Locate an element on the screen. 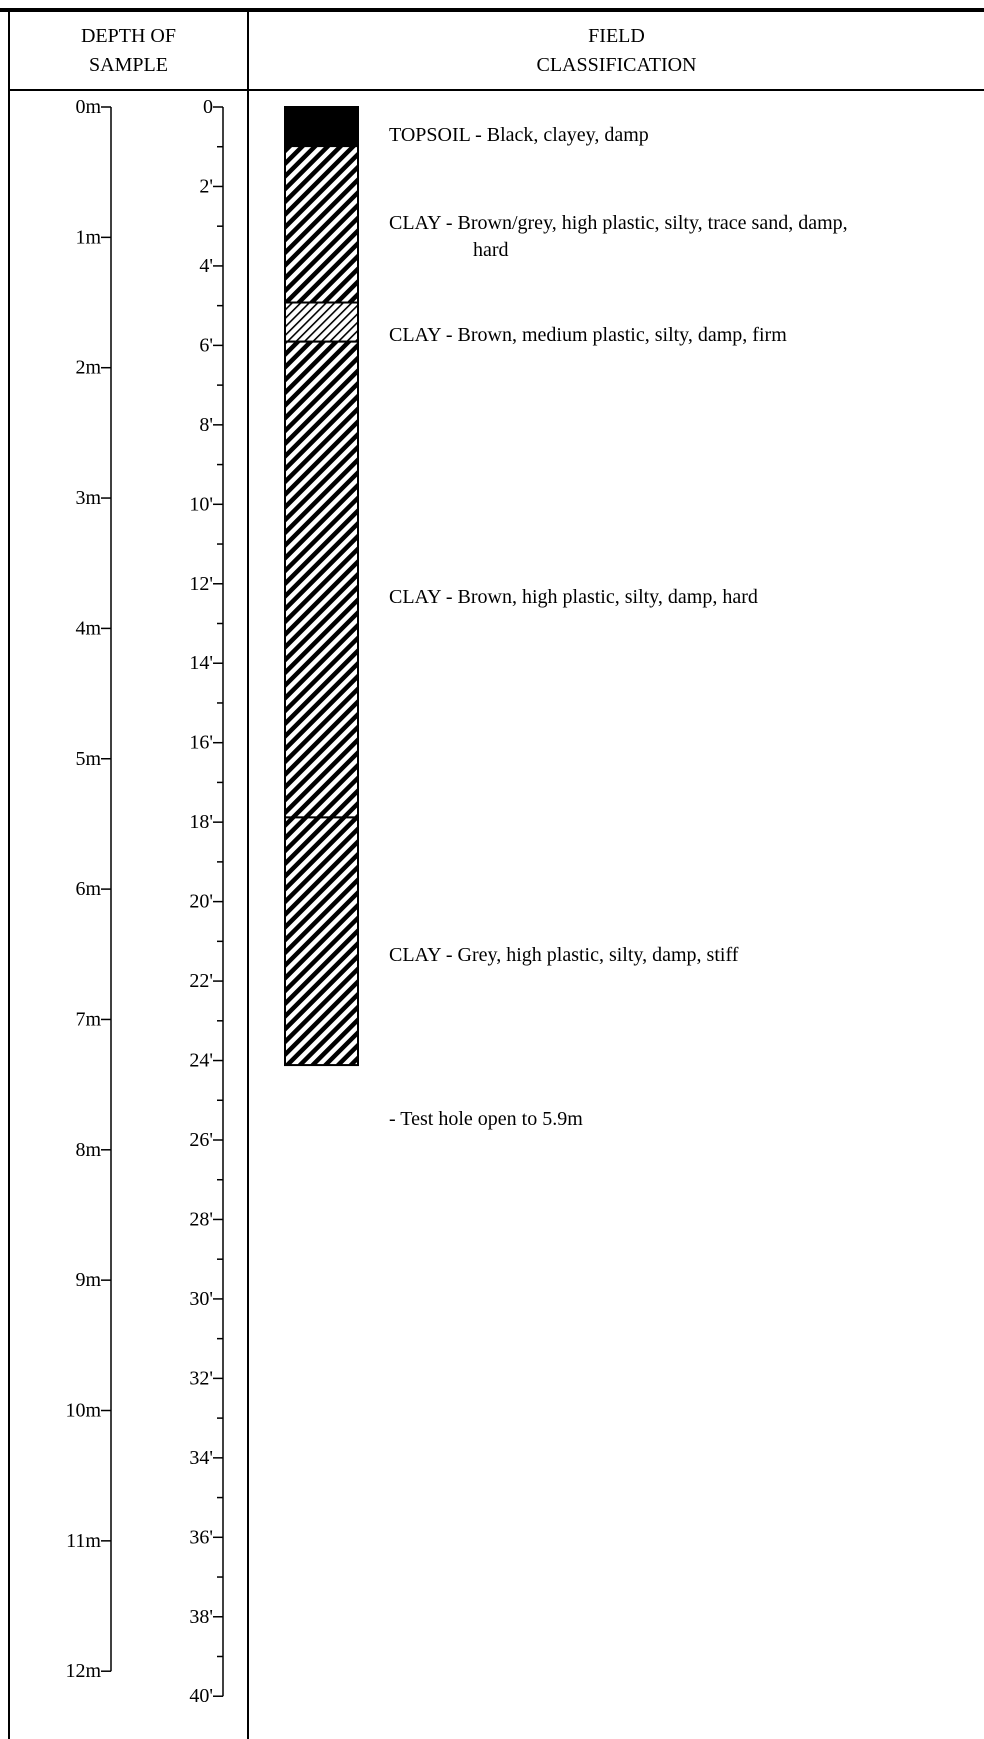  depth-header-line2: SAMPLE is located at coordinates (128, 65).